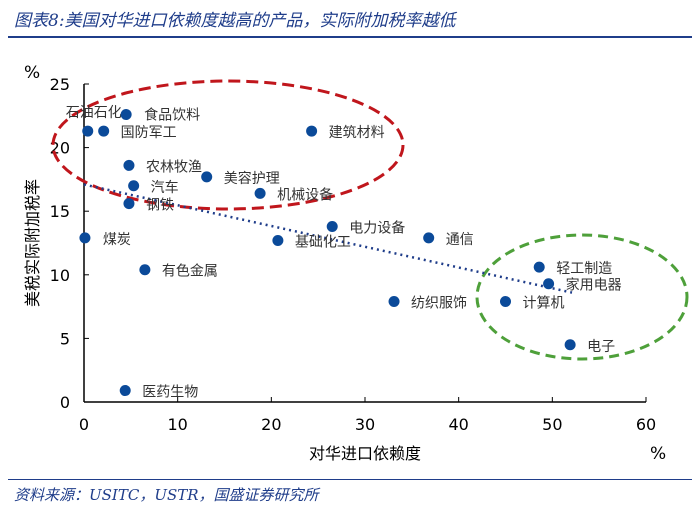 This screenshot has height=512, width=700. I want to click on point-label: 美容护理, so click(252, 178).